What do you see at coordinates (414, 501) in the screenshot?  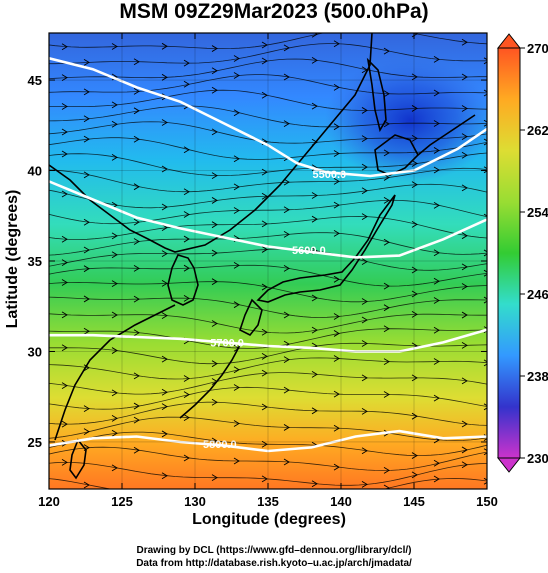 I see `x-tick-label: 145` at bounding box center [414, 501].